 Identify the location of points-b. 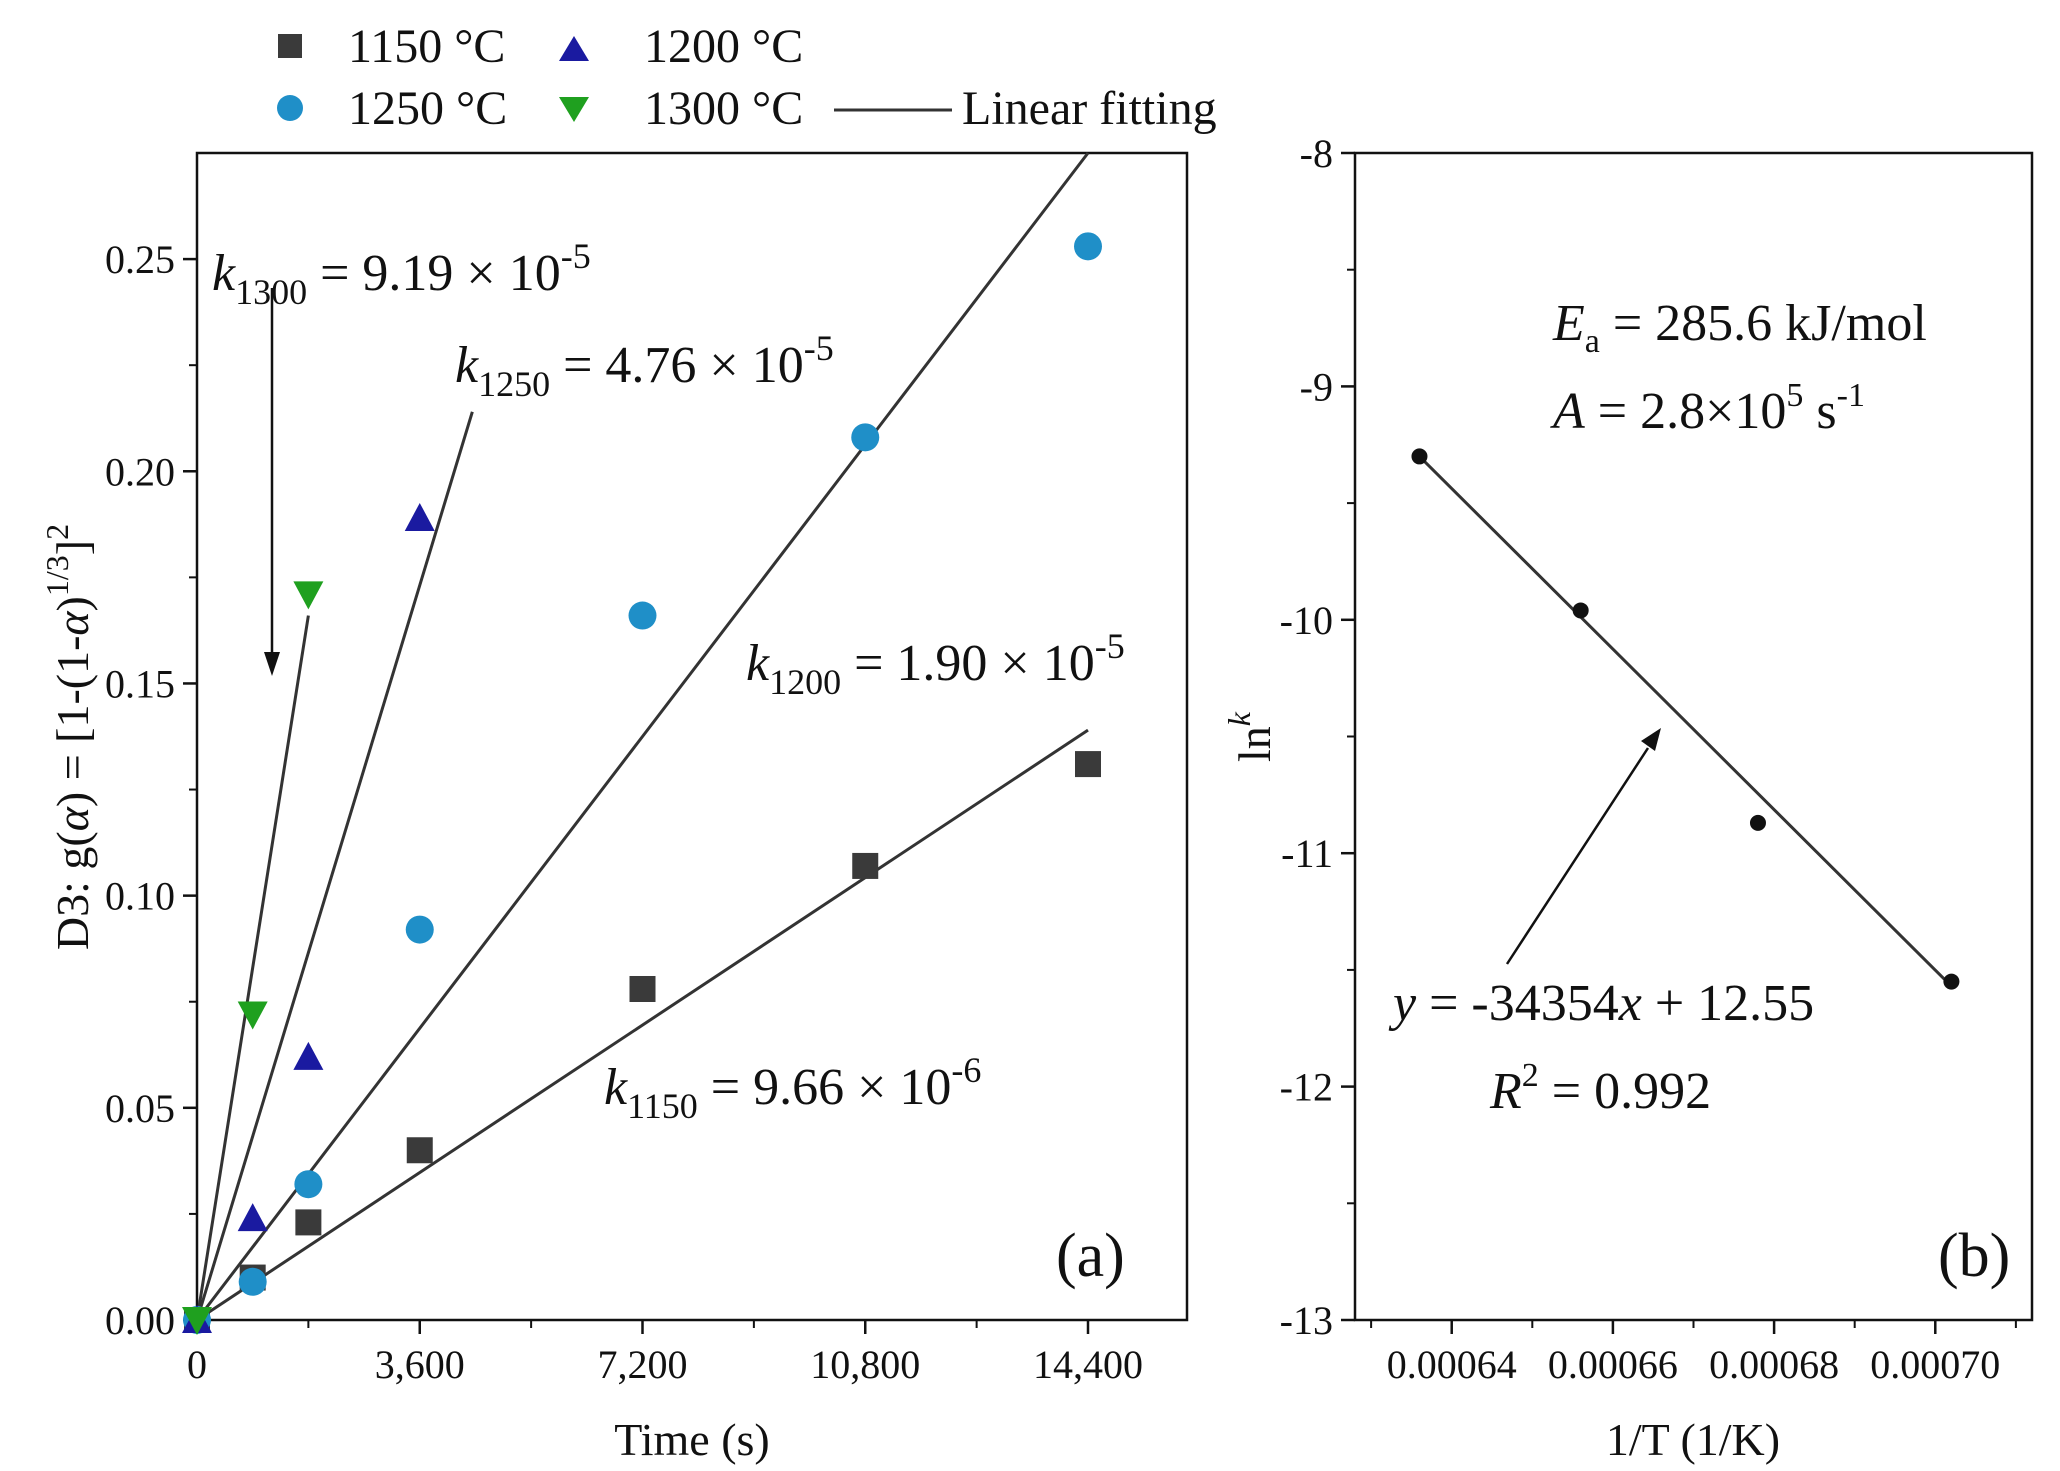
(1685, 719).